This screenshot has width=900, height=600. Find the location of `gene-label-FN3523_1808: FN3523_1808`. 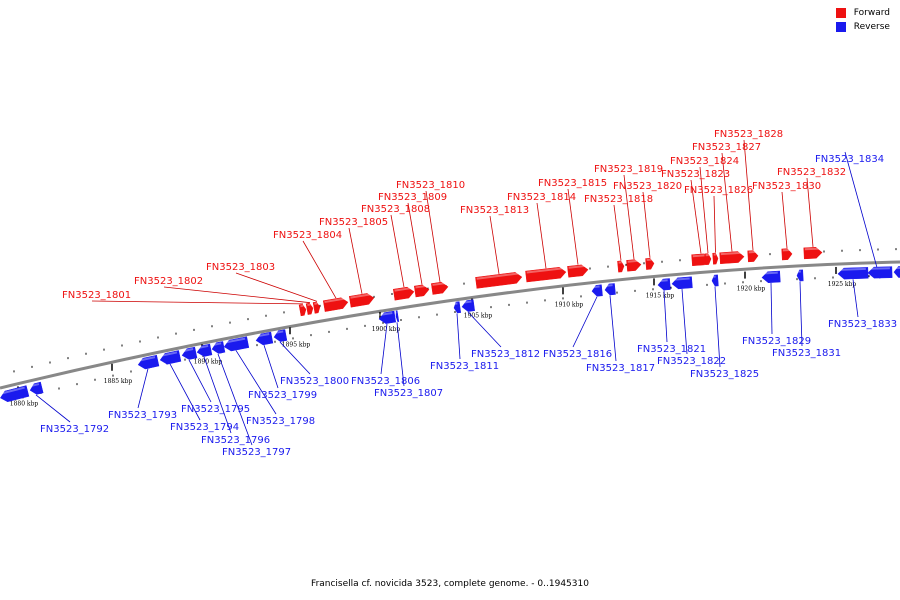

gene-label-FN3523_1808: FN3523_1808 is located at coordinates (395, 209).